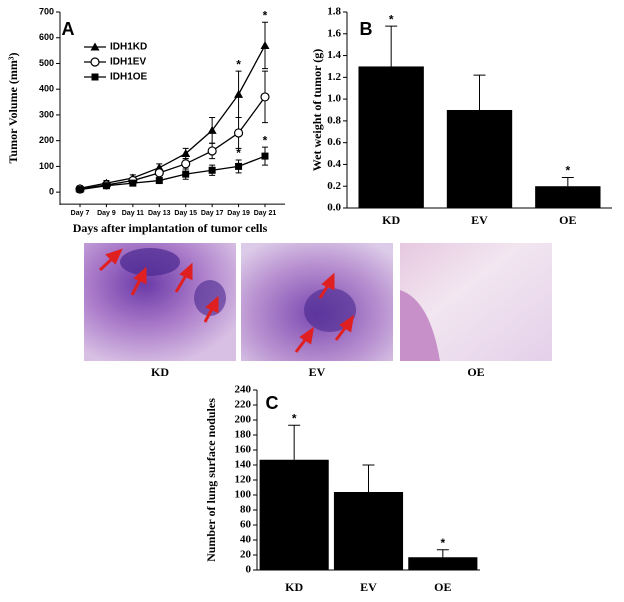  I want to click on x-axis-title: Days after implantation of tumor cells, so click(170, 228).